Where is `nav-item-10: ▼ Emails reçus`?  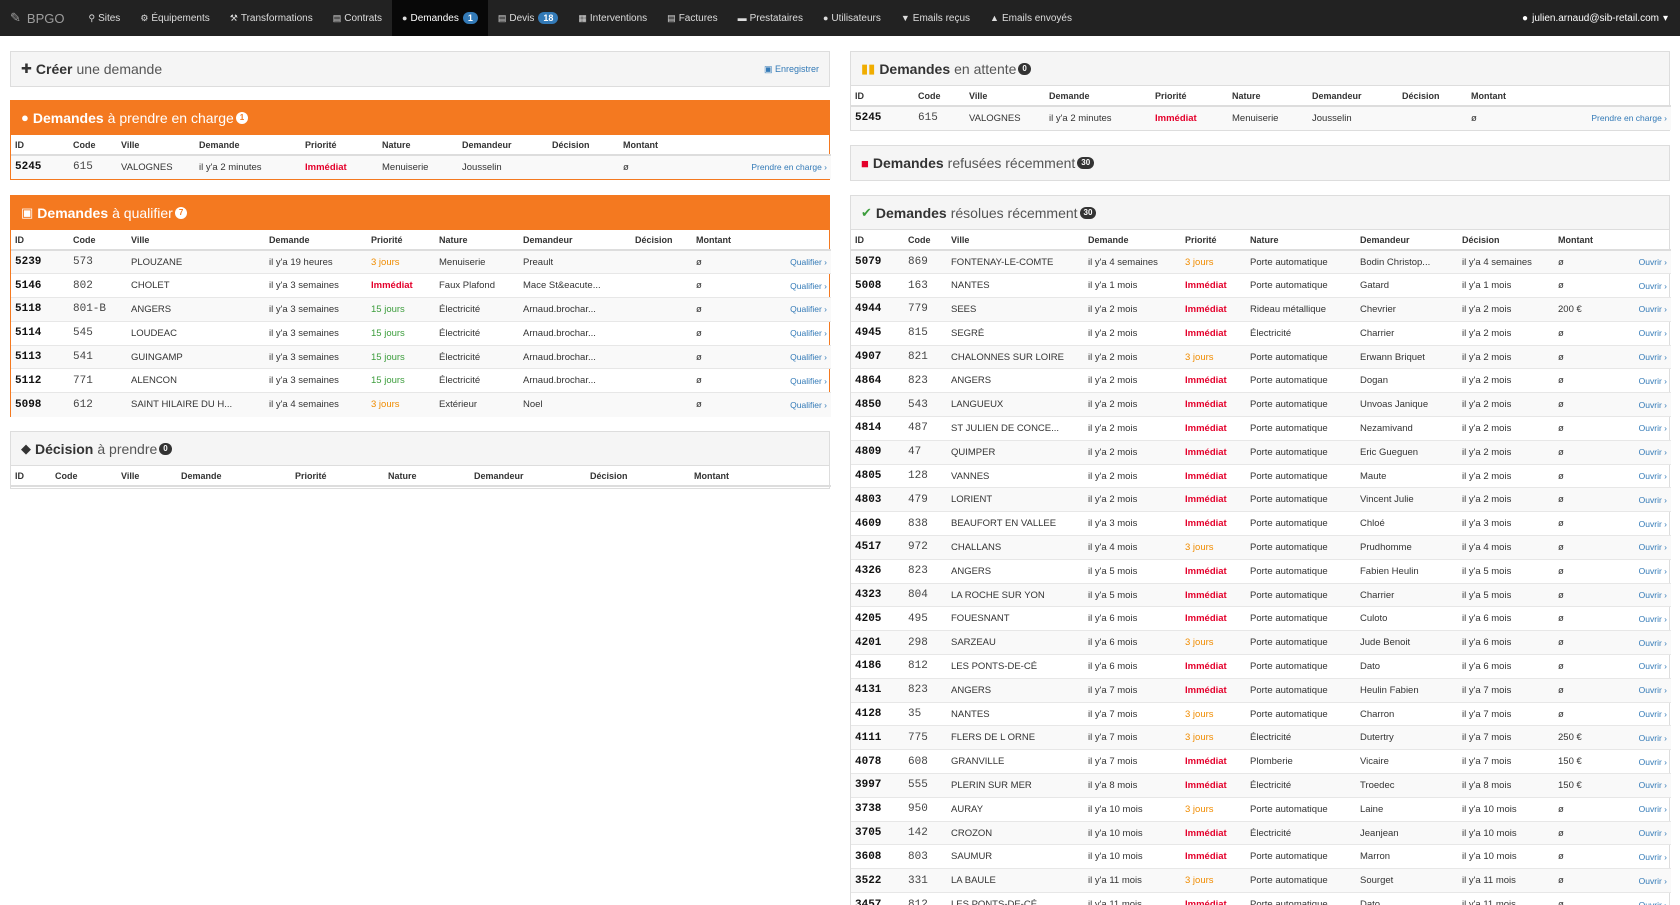
nav-item-10: ▼ Emails reçus is located at coordinates (935, 18).